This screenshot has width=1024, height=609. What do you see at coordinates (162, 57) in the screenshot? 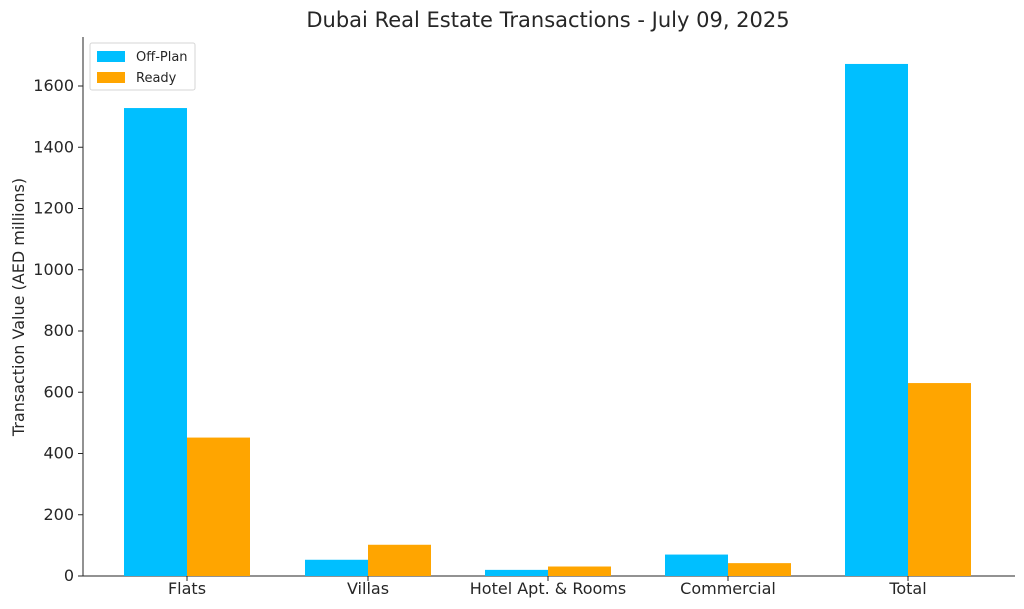
I see `legend-label: Off-Plan` at bounding box center [162, 57].